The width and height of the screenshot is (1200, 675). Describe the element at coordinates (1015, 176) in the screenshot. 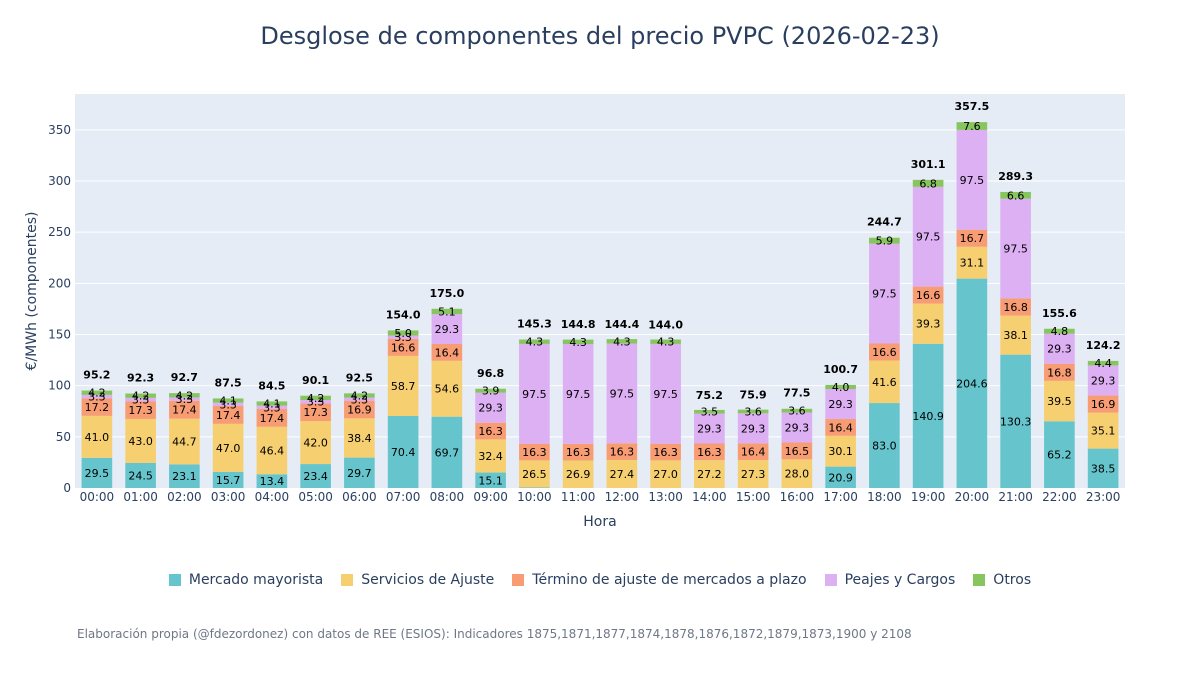

I see `total-value-label: 289.3` at that location.